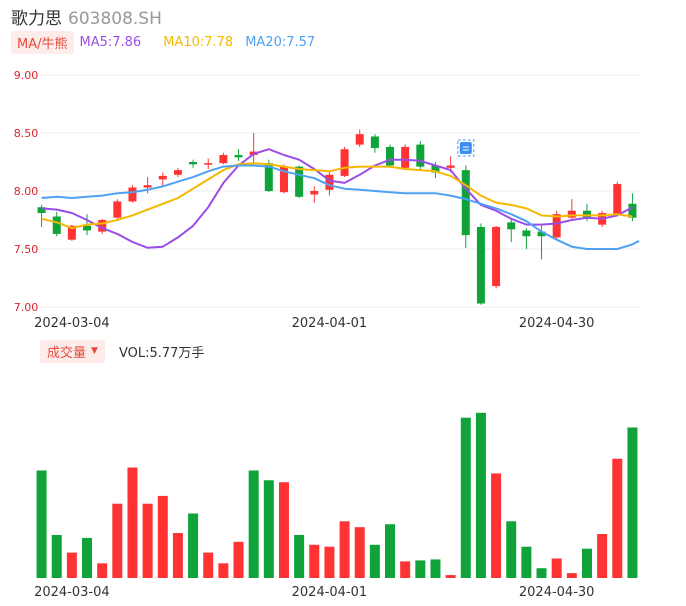  I want to click on stock-code: 603808.SH, so click(115, 19).